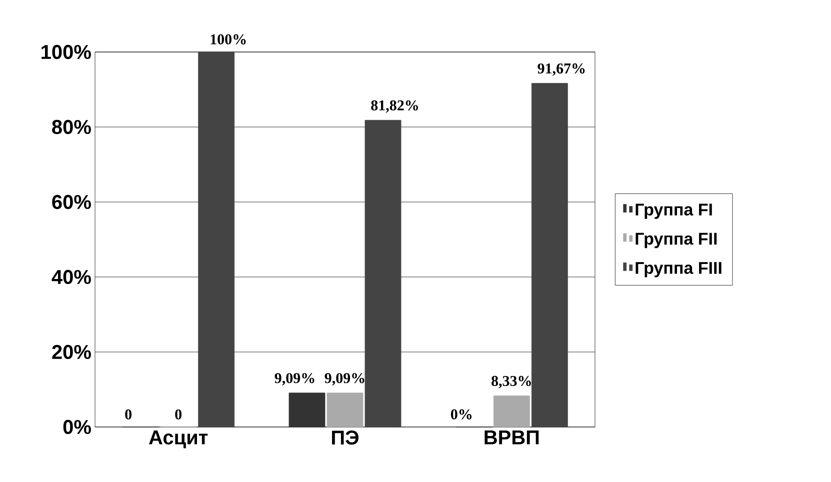 Image resolution: width=831 pixels, height=482 pixels. What do you see at coordinates (676, 240) in the screenshot?
I see `legend-label: Группа FII` at bounding box center [676, 240].